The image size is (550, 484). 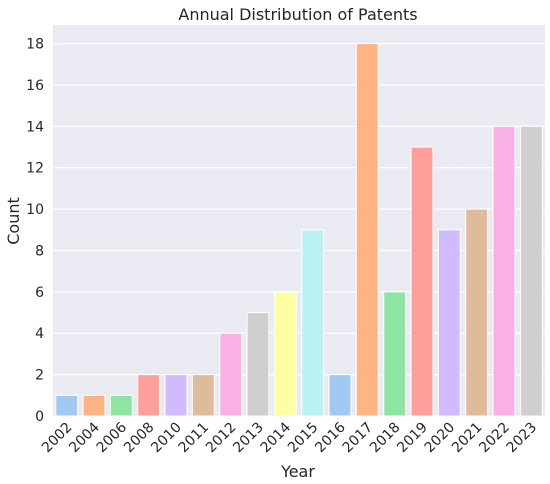 What do you see at coordinates (297, 14) in the screenshot?
I see `chart-title: Annual Distribution of Patents` at bounding box center [297, 14].